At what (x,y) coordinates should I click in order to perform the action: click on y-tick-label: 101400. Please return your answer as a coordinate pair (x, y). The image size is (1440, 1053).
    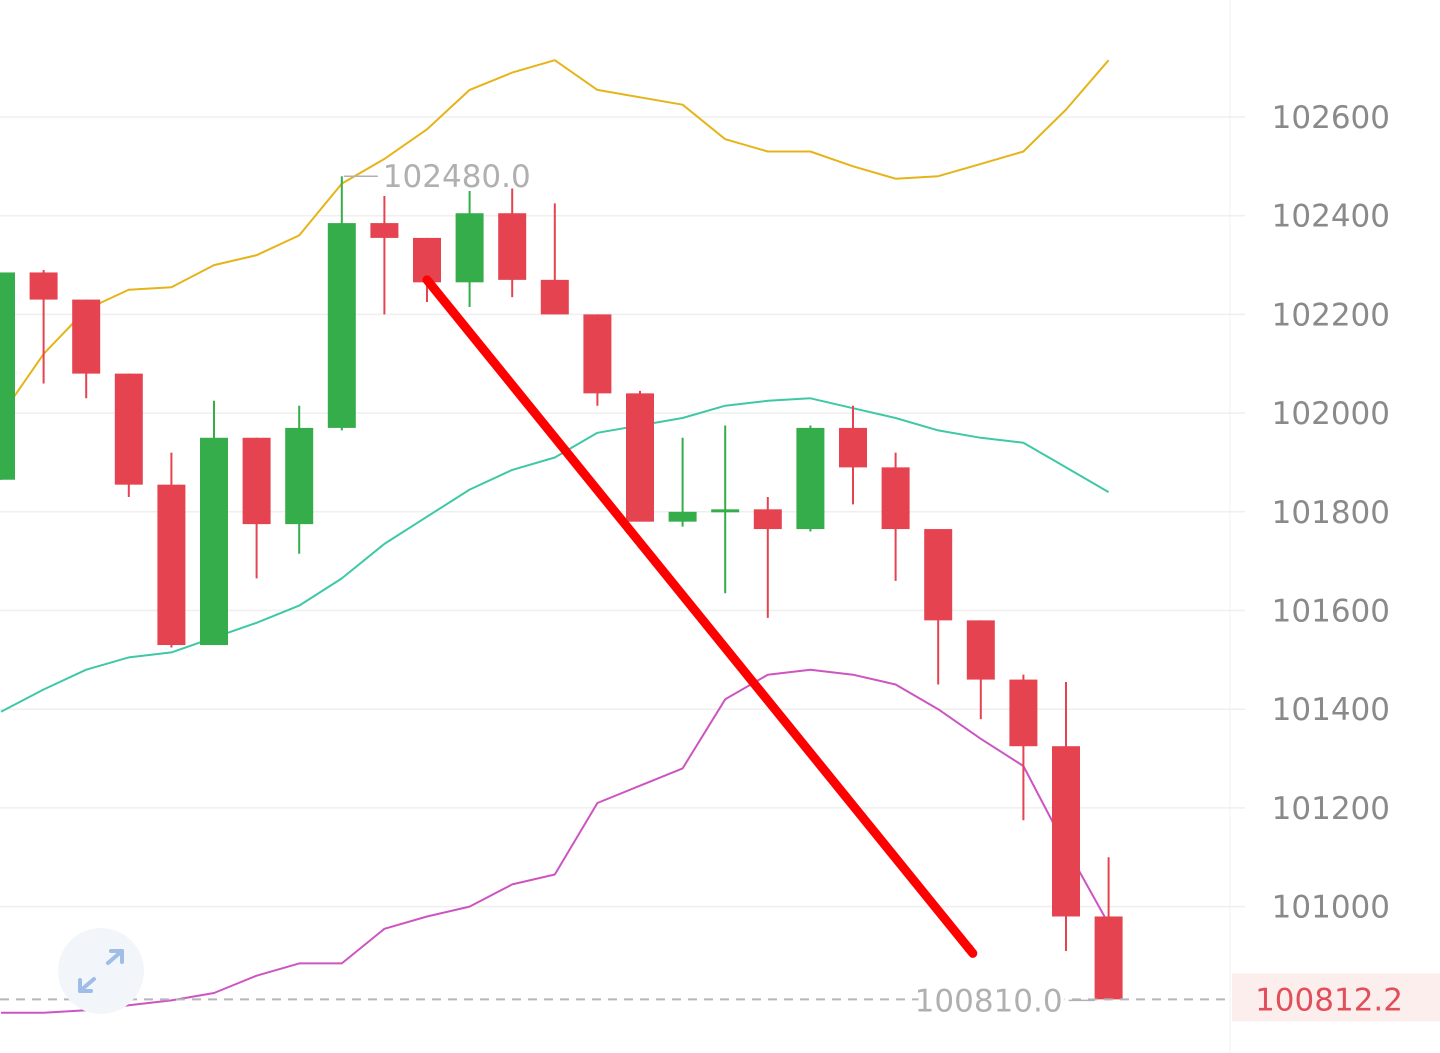
    Looking at the image, I should click on (1331, 710).